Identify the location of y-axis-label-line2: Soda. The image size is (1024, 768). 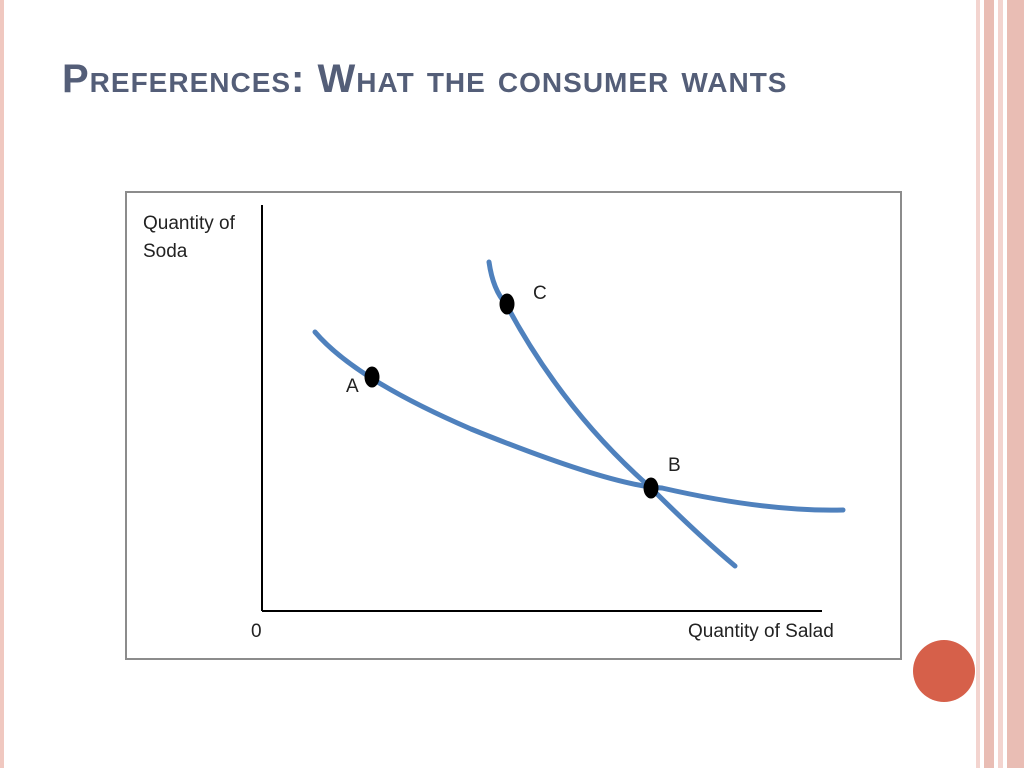
(165, 251).